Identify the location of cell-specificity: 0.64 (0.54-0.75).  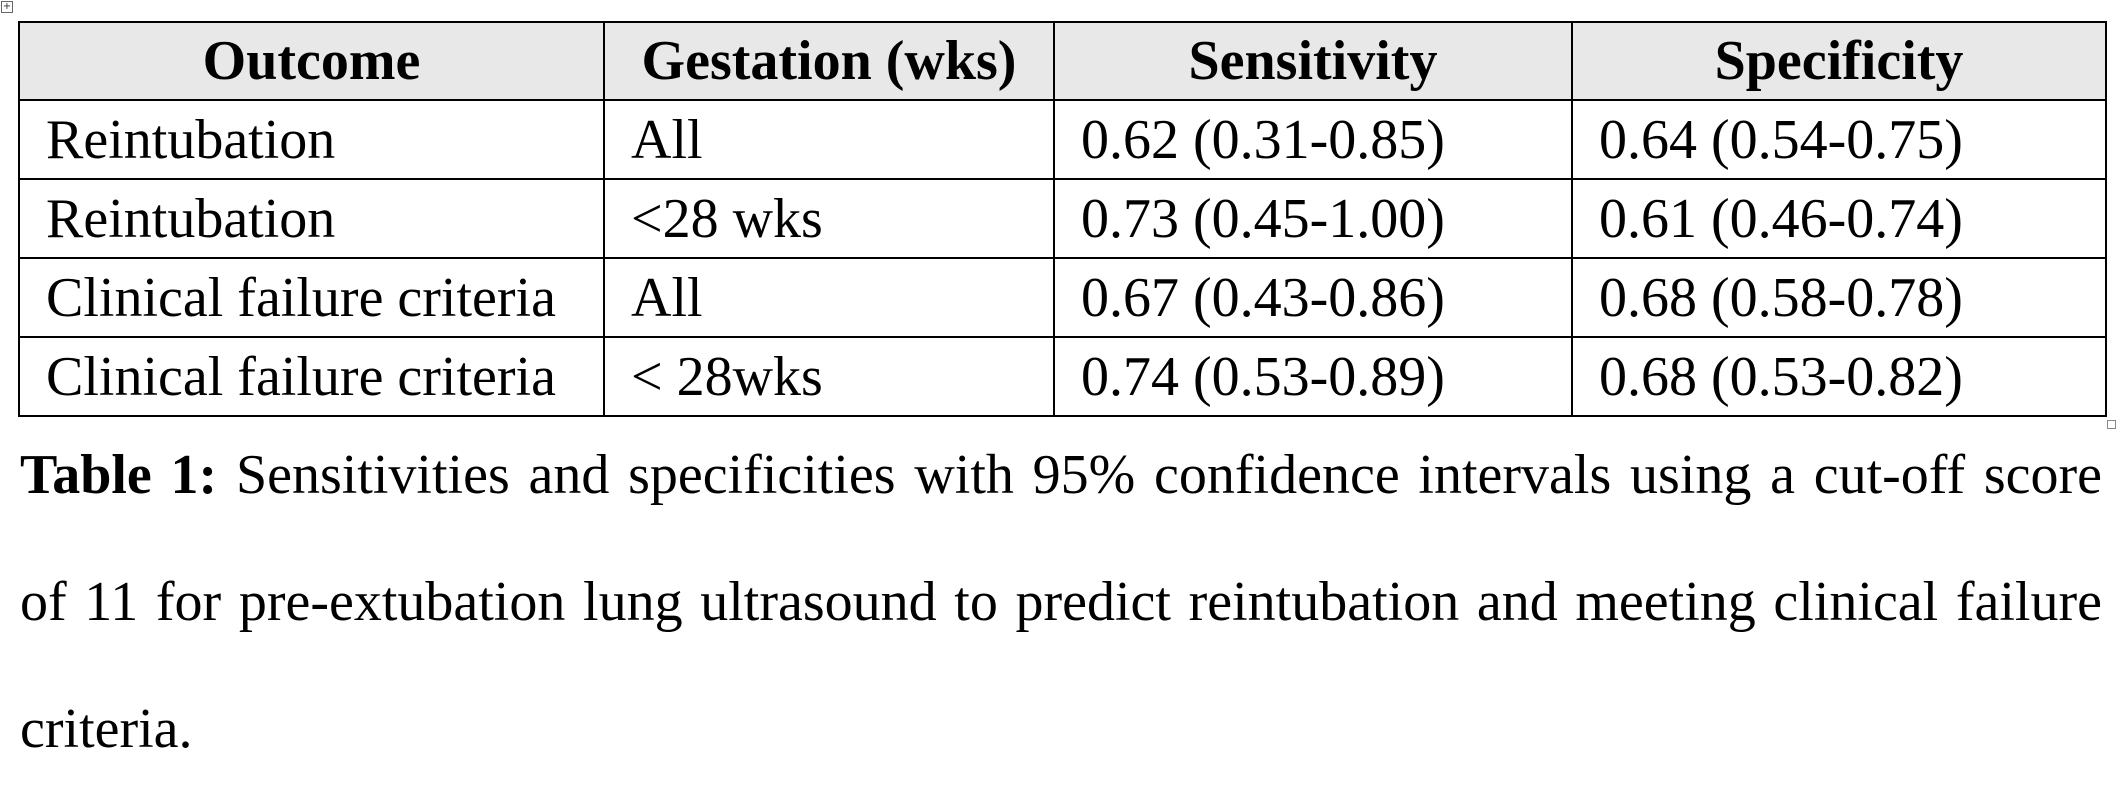
(1839, 139).